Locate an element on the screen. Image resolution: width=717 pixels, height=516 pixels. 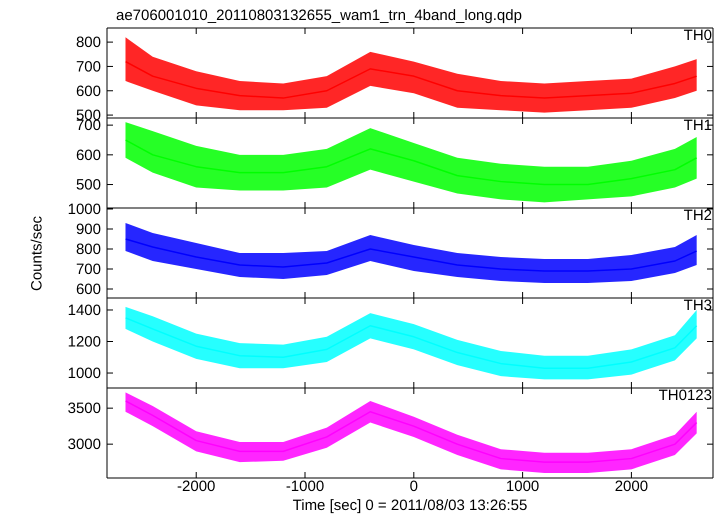
series-label: TH1 is located at coordinates (698, 125).